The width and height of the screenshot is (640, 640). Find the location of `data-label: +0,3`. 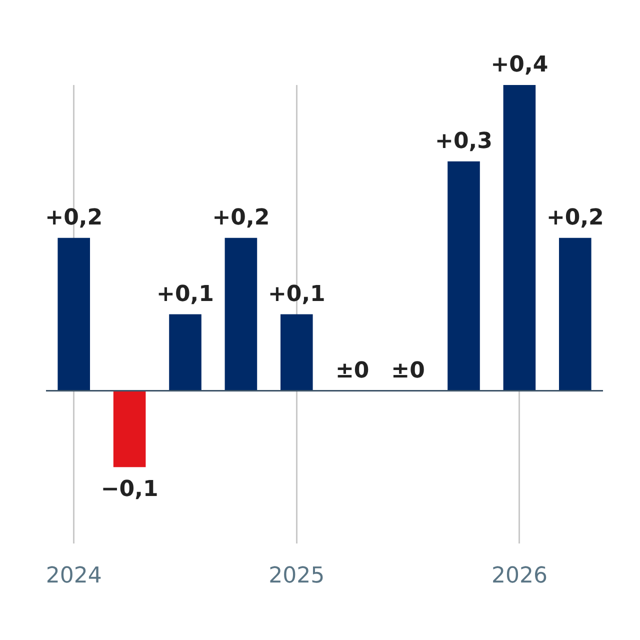

data-label: +0,3 is located at coordinates (463, 141).